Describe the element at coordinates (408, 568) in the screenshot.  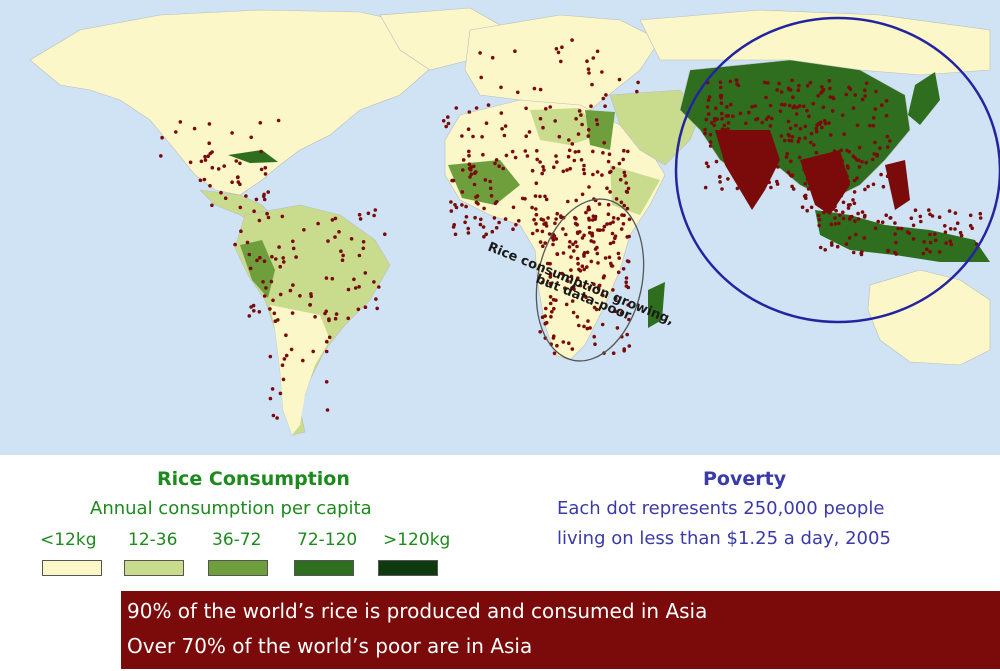
I see `bin-swatch` at that location.